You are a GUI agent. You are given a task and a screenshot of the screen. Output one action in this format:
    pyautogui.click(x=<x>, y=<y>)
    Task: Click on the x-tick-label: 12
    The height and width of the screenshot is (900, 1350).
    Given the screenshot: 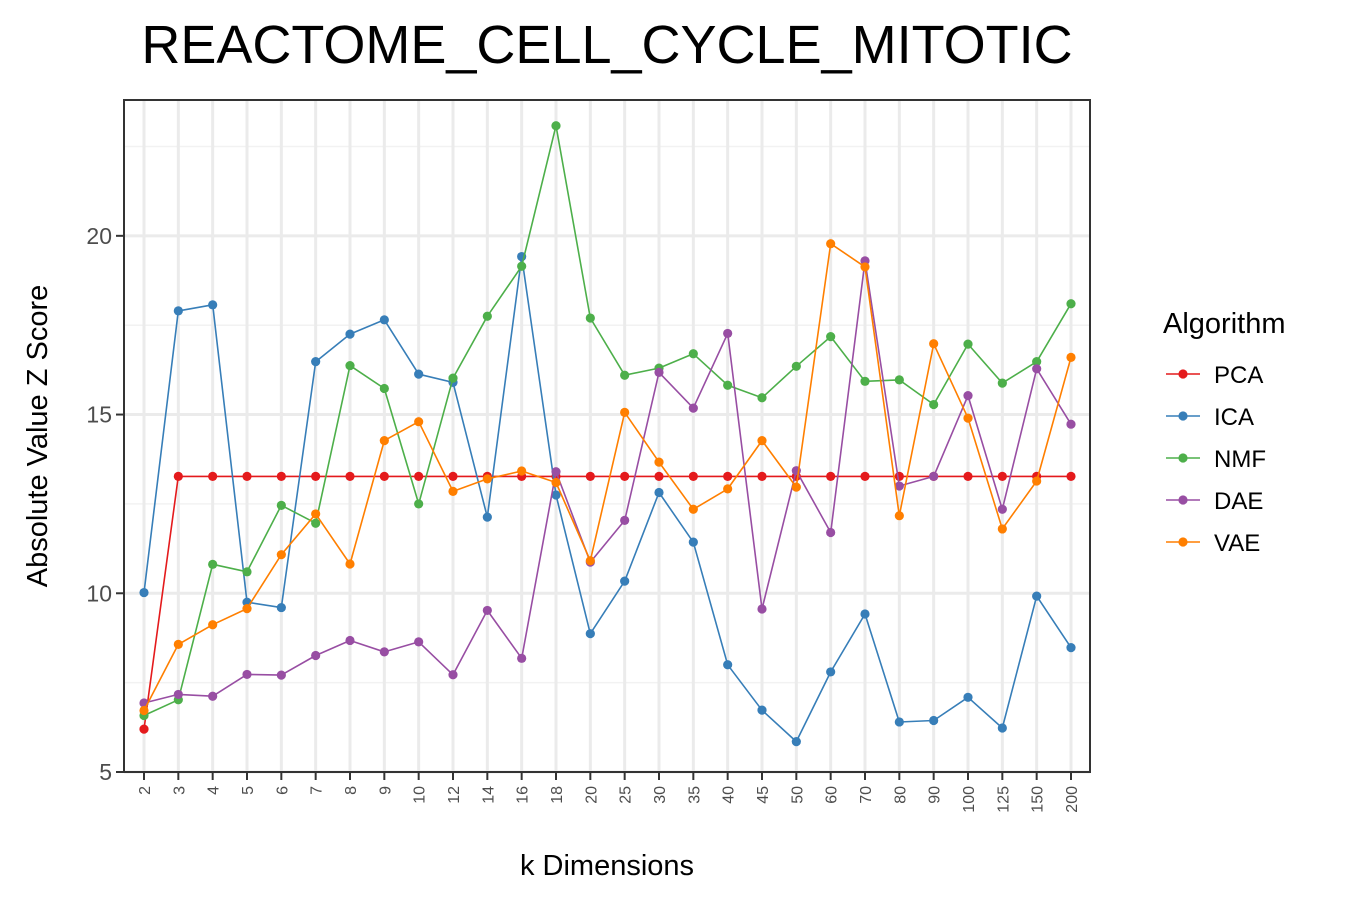 What is the action you would take?
    pyautogui.click(x=454, y=795)
    